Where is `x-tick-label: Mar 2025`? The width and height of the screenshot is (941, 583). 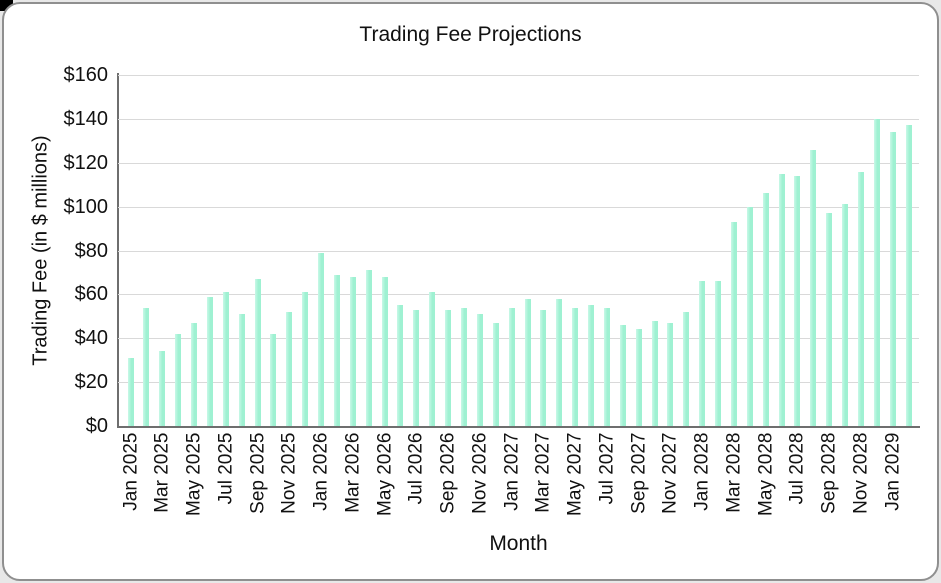 x-tick-label: Mar 2025 is located at coordinates (162, 472).